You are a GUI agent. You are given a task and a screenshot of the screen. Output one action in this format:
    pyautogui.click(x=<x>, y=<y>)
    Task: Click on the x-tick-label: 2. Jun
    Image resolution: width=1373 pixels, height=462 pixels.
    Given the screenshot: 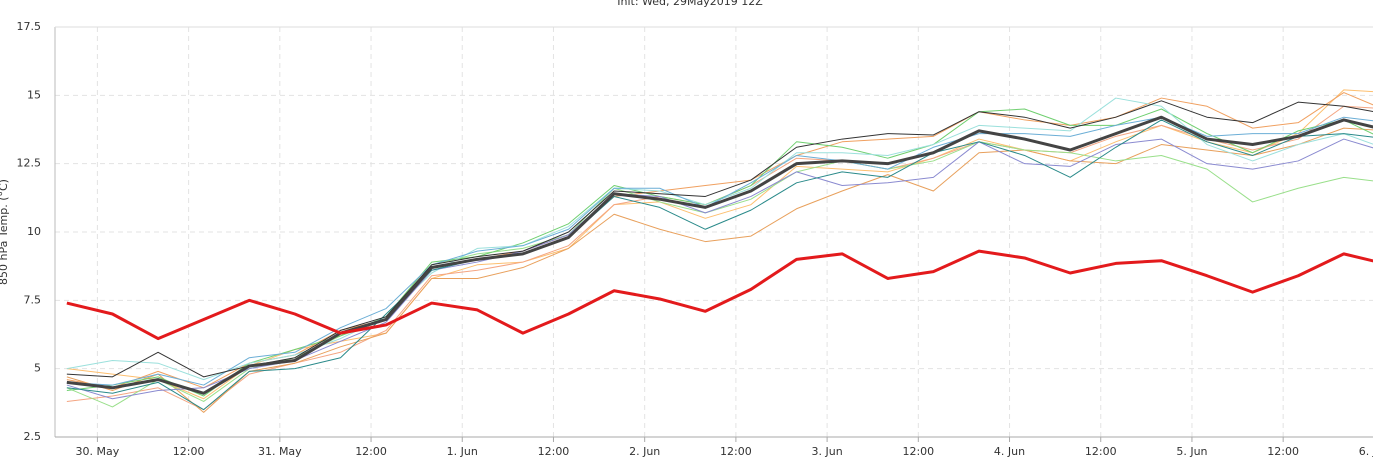 What is the action you would take?
    pyautogui.click(x=644, y=451)
    